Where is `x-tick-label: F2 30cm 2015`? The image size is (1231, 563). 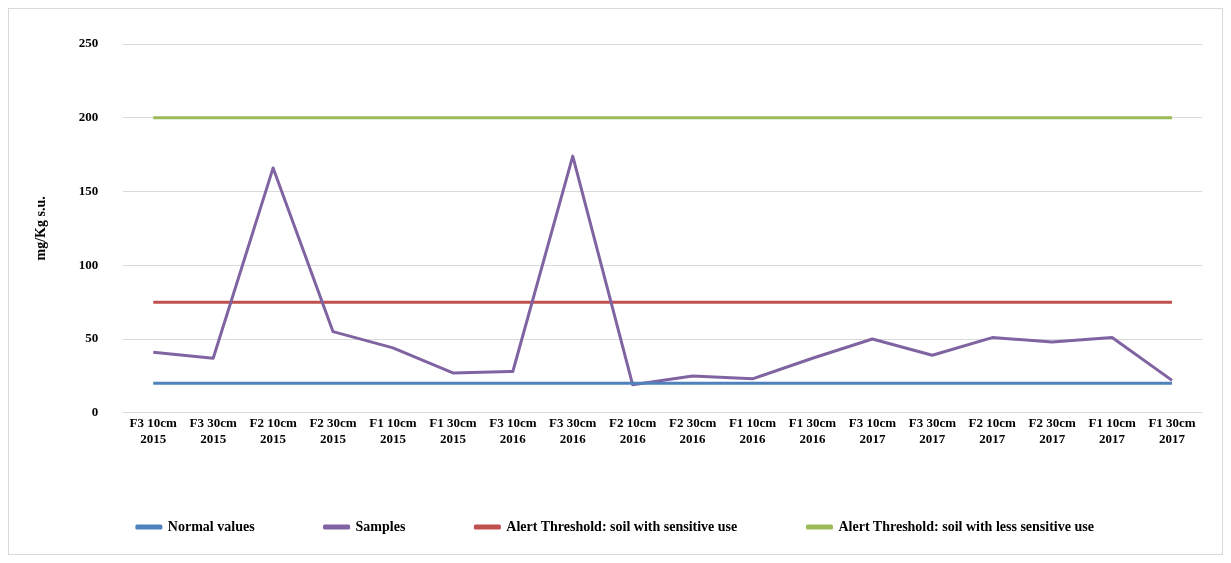
x-tick-label: F2 30cm 2015 is located at coordinates (333, 430).